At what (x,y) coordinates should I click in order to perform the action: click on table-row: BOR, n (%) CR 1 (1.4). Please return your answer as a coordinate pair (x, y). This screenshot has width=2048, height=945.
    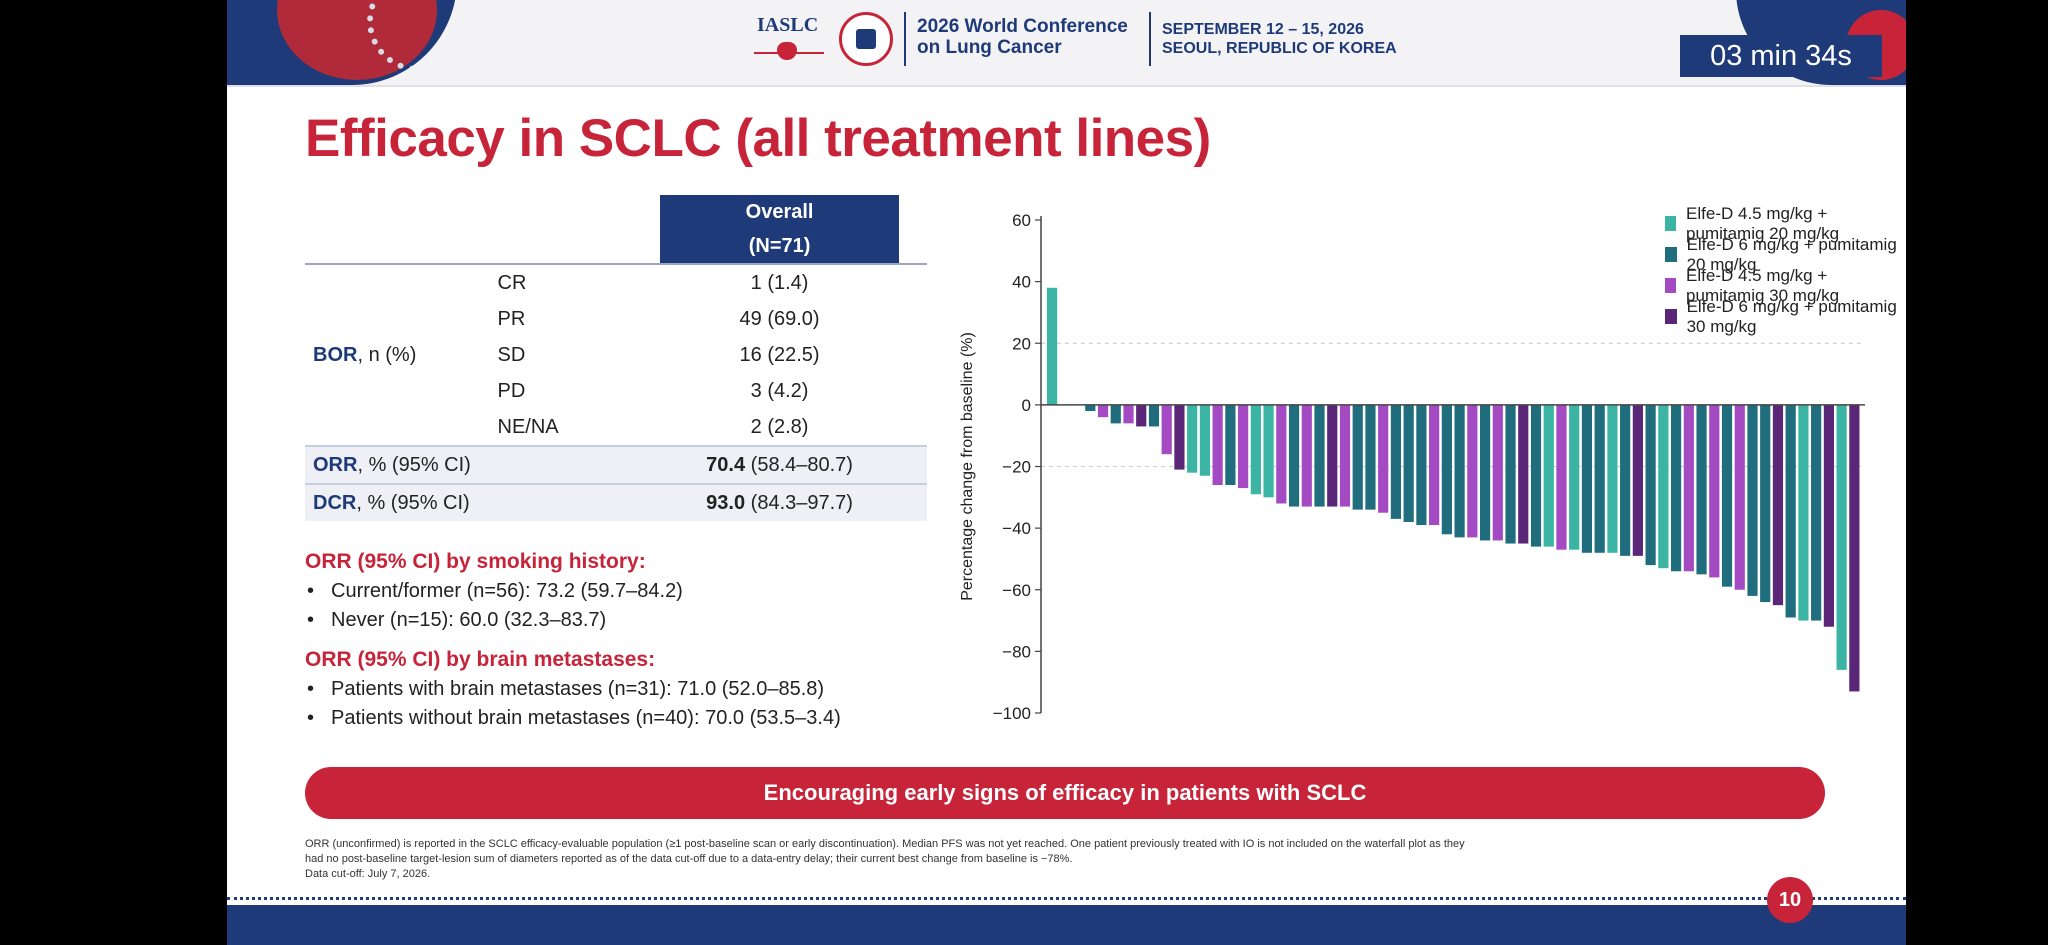
    Looking at the image, I should click on (616, 354).